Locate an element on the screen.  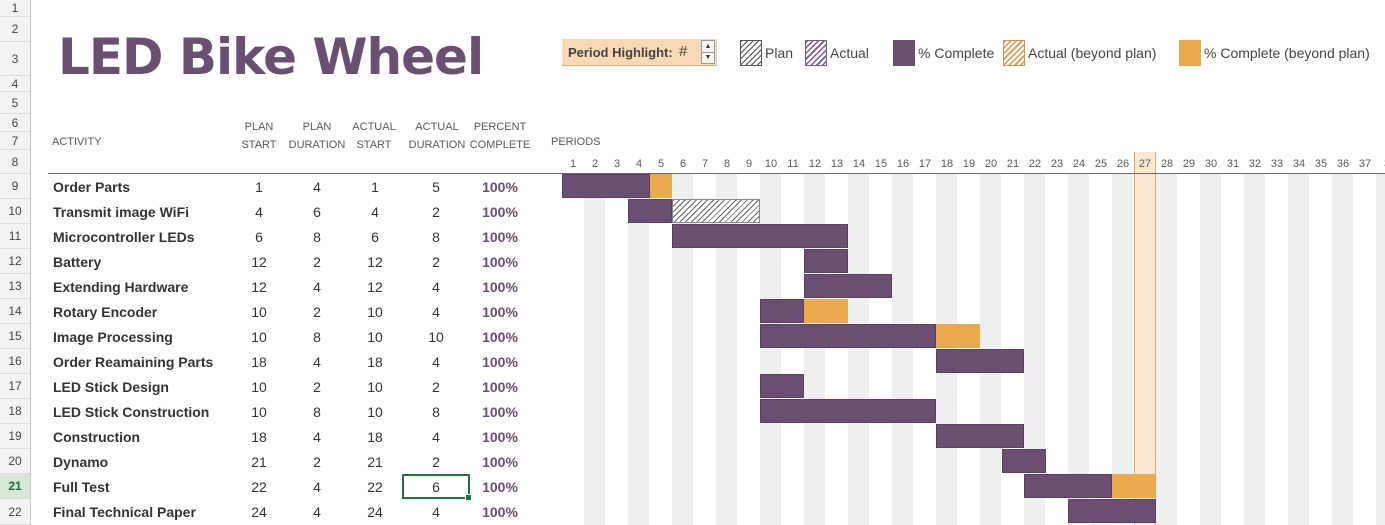
actual-duration-cell: 6 is located at coordinates (436, 487).